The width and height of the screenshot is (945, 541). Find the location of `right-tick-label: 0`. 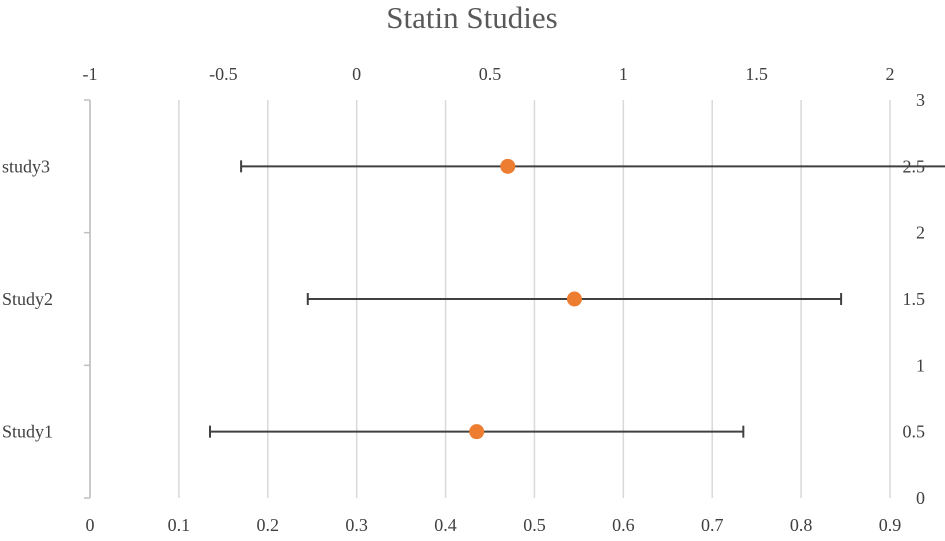

right-tick-label: 0 is located at coordinates (920, 498).